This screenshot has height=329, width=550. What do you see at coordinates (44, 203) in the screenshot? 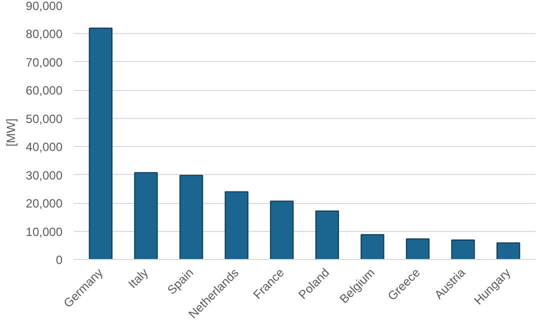
I see `y-tick-label: 20,000` at bounding box center [44, 203].